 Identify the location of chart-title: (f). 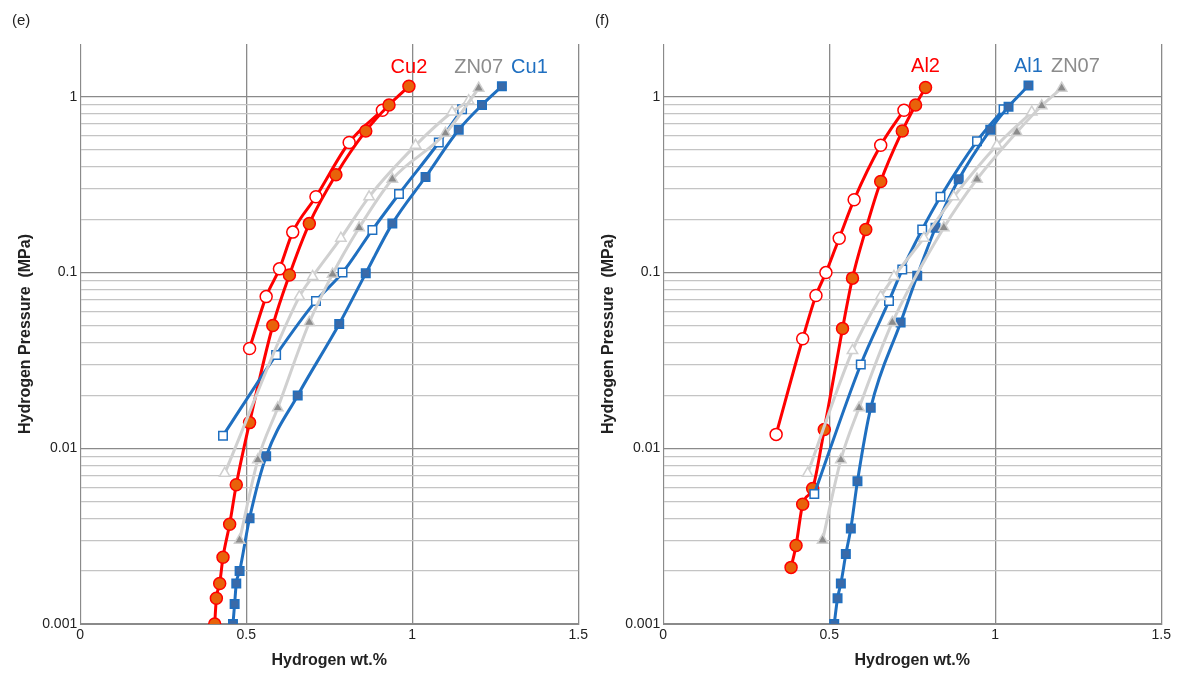
(602, 20).